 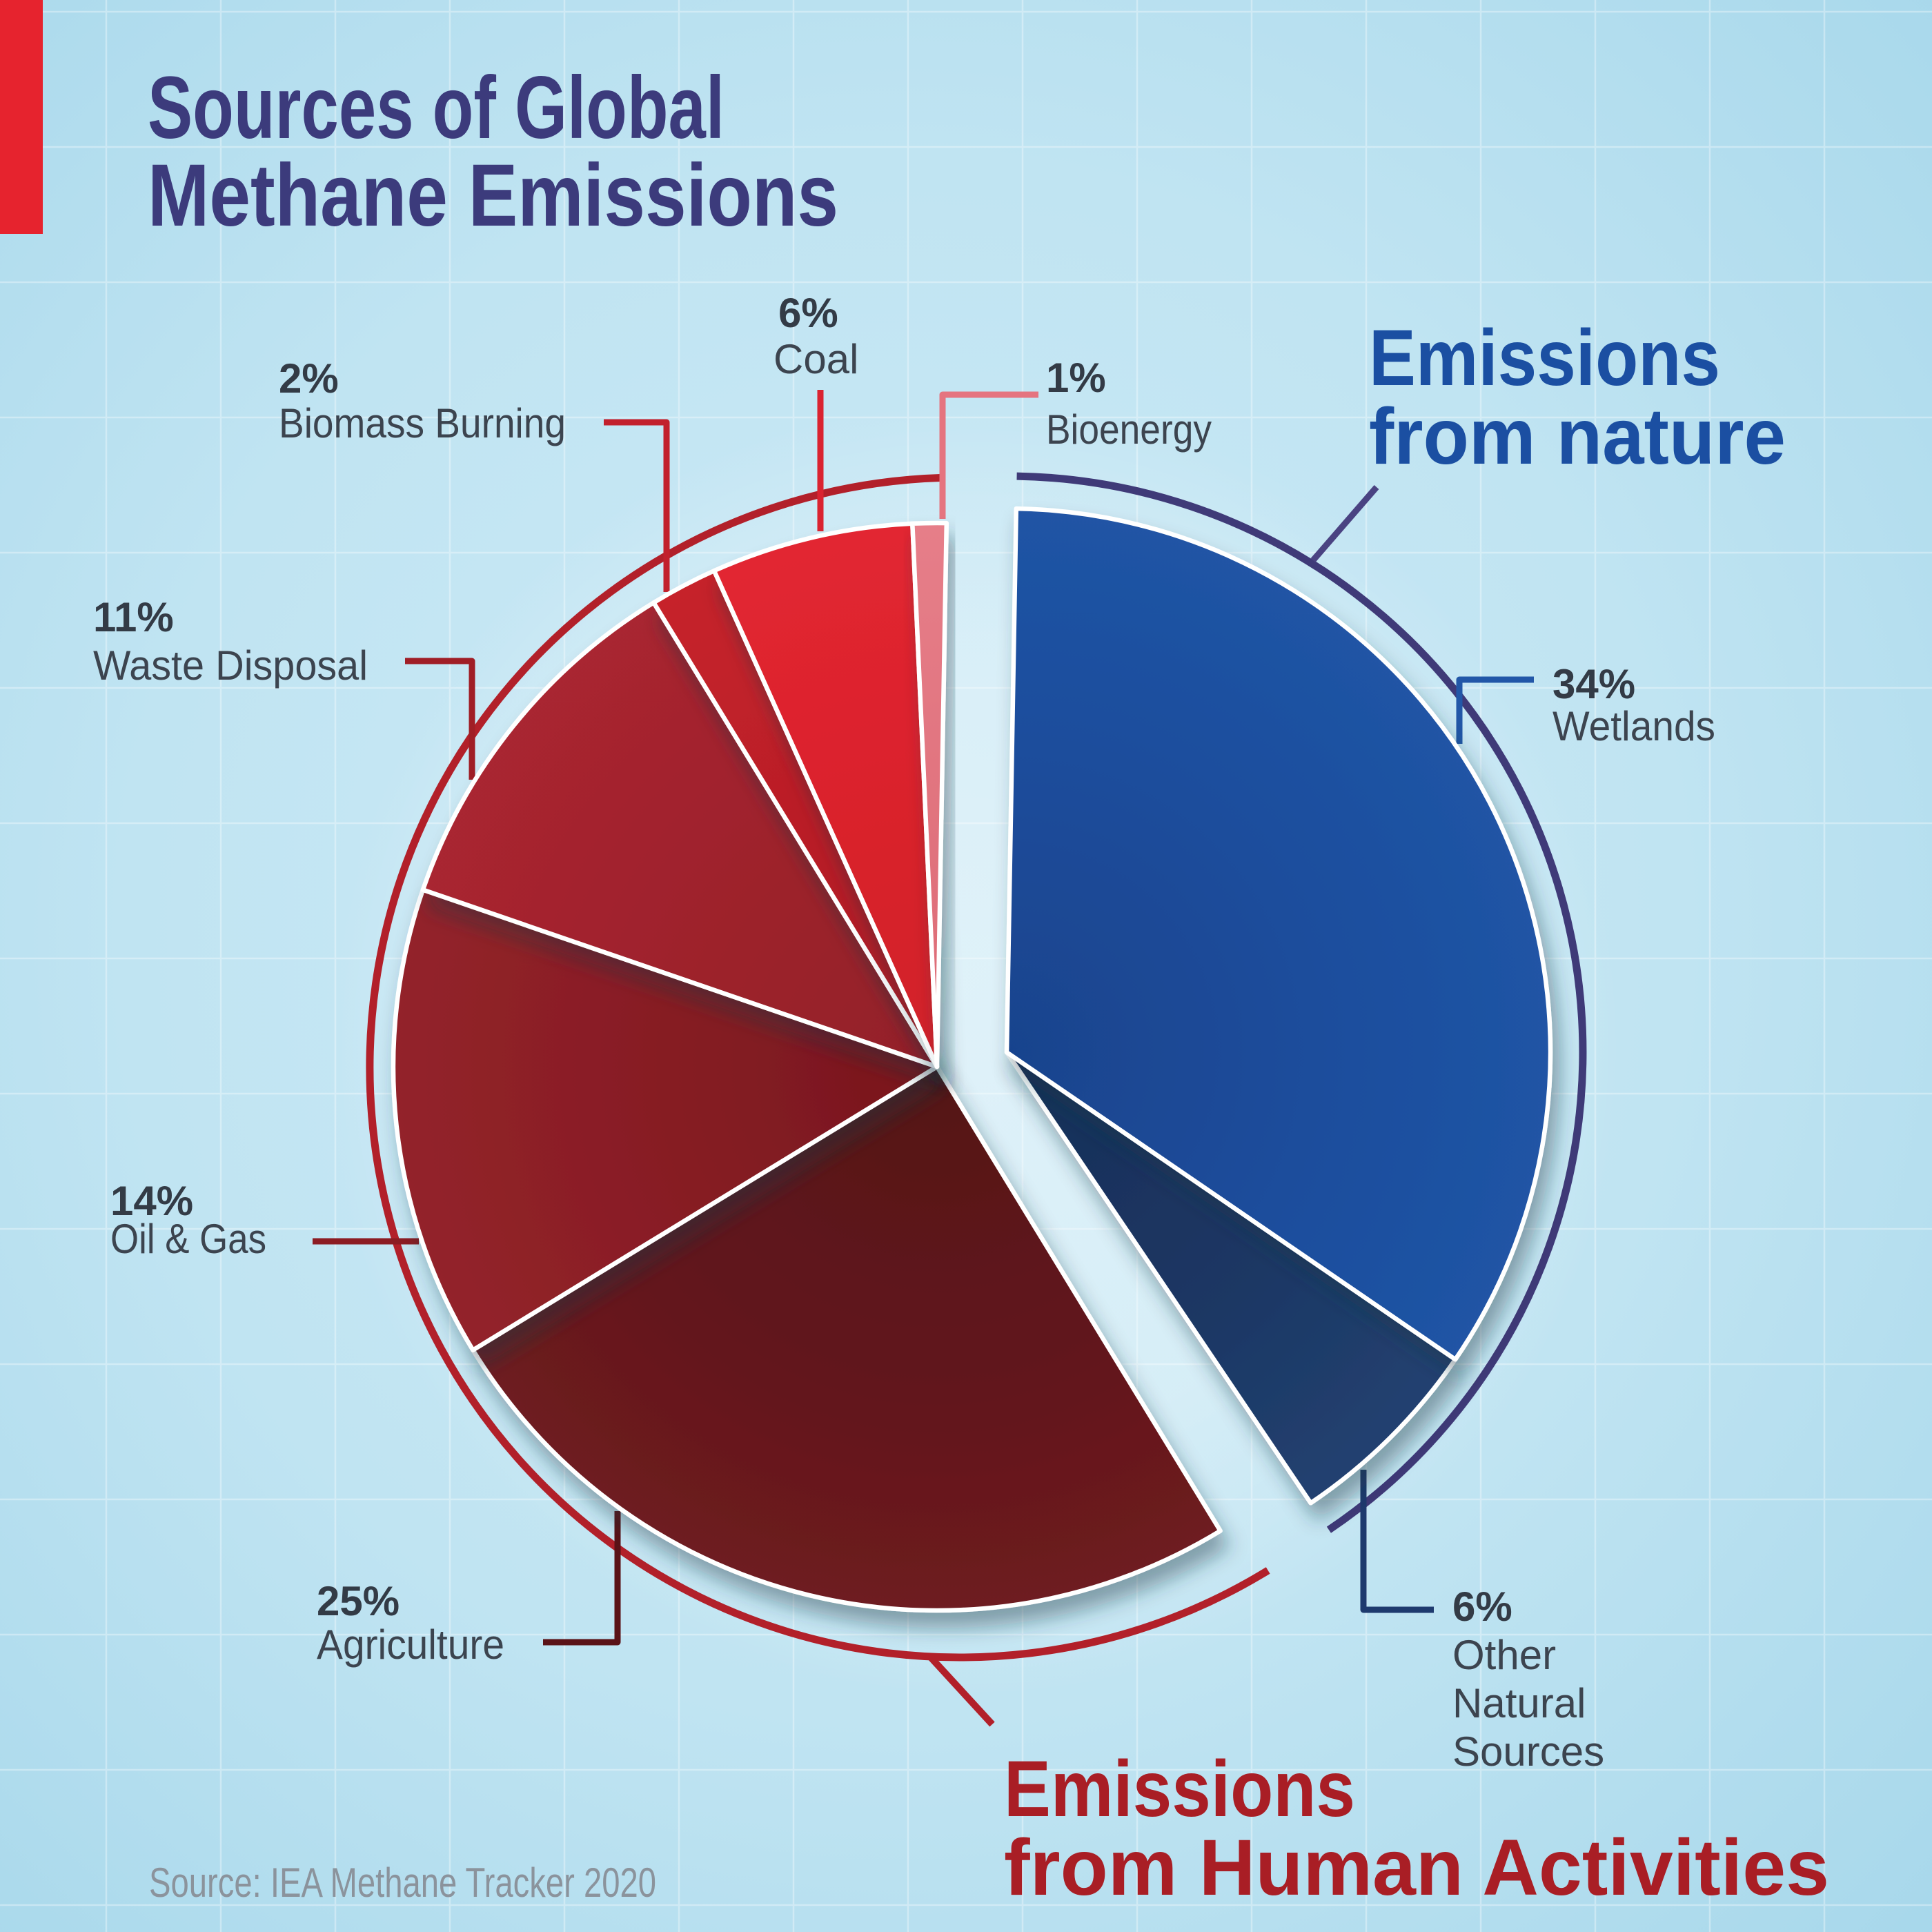 I want to click on svg-text: Oil & Gas, so click(x=188, y=1239).